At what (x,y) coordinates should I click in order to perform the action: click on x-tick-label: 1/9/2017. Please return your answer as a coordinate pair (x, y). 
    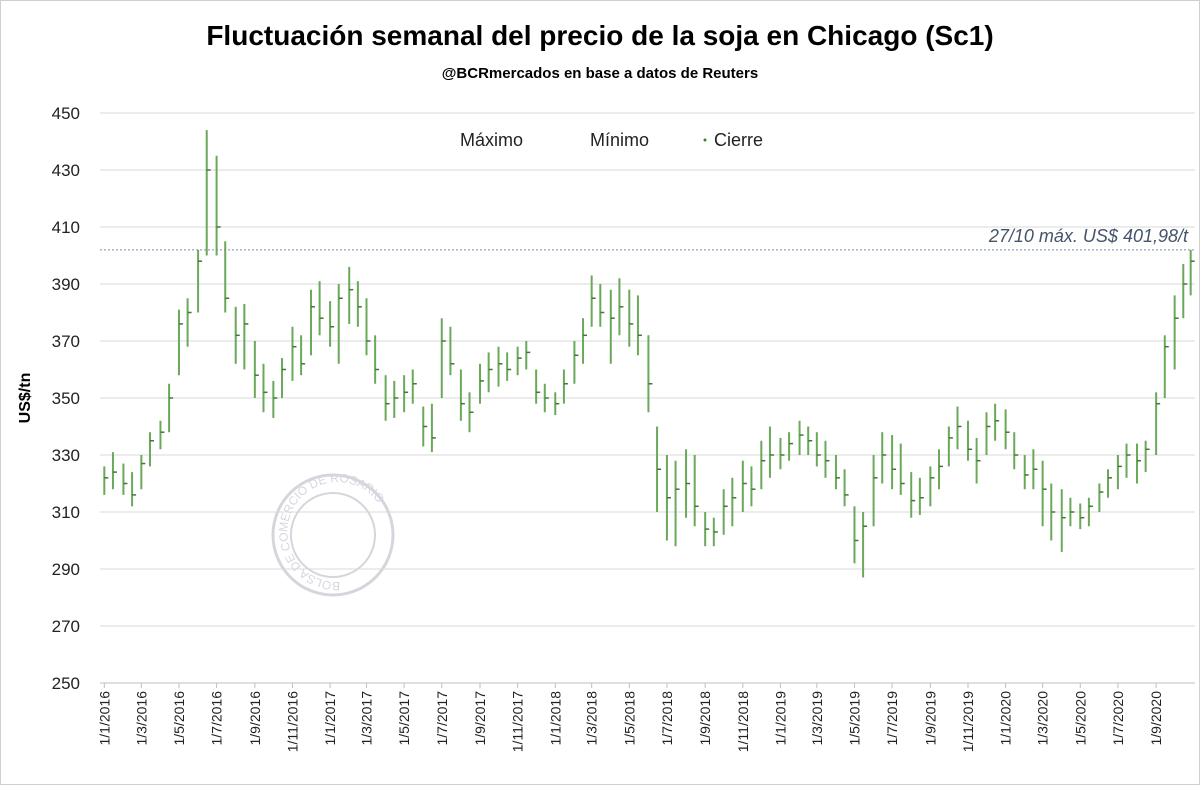
    Looking at the image, I should click on (480, 718).